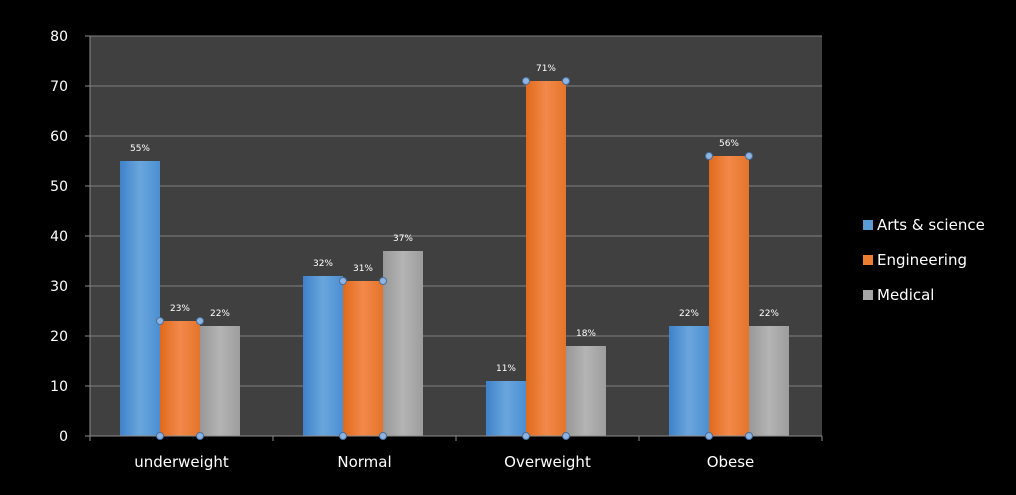 The image size is (1016, 495). What do you see at coordinates (59, 187) in the screenshot?
I see `y-tick-label: 50` at bounding box center [59, 187].